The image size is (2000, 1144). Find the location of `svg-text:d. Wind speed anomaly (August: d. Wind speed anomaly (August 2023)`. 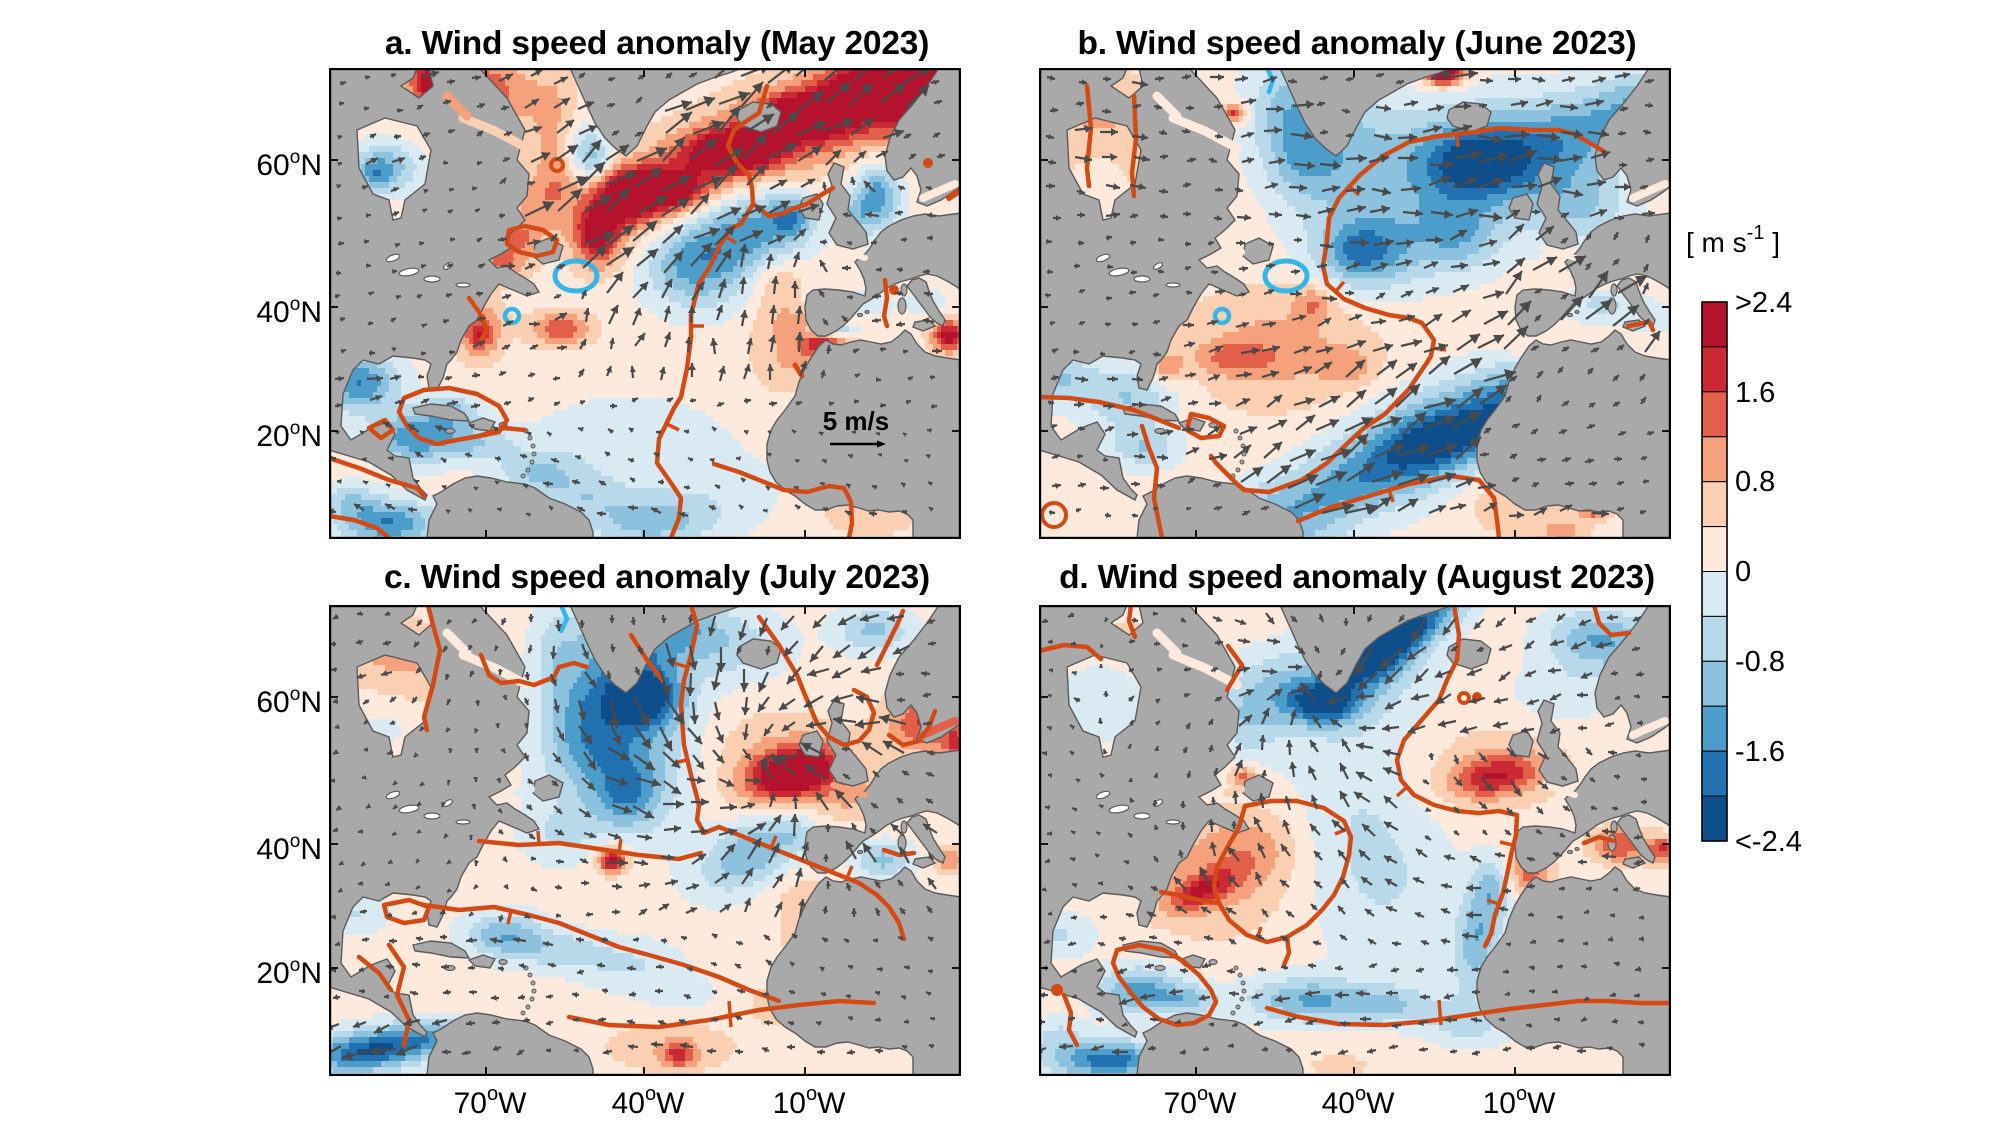

svg-text:d. Wind speed anomaly (August: d. Wind speed anomaly (August 2023) is located at coordinates (1357, 577).